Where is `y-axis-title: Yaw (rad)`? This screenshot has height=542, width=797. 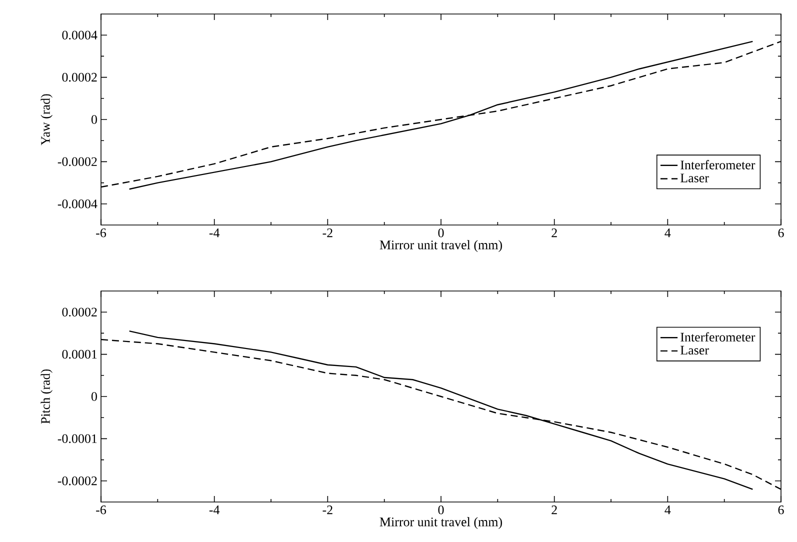
y-axis-title: Yaw (rad) is located at coordinates (46, 120).